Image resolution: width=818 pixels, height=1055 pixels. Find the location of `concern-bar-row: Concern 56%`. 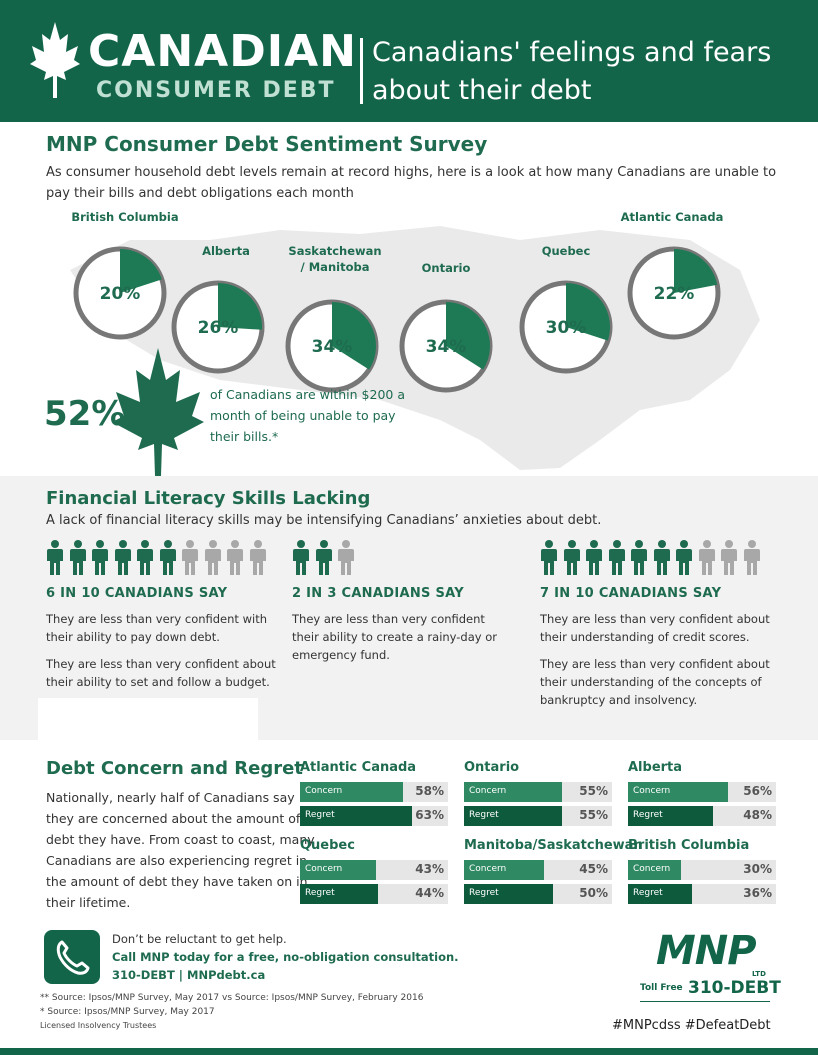

concern-bar-row: Concern 56% is located at coordinates (702, 792).